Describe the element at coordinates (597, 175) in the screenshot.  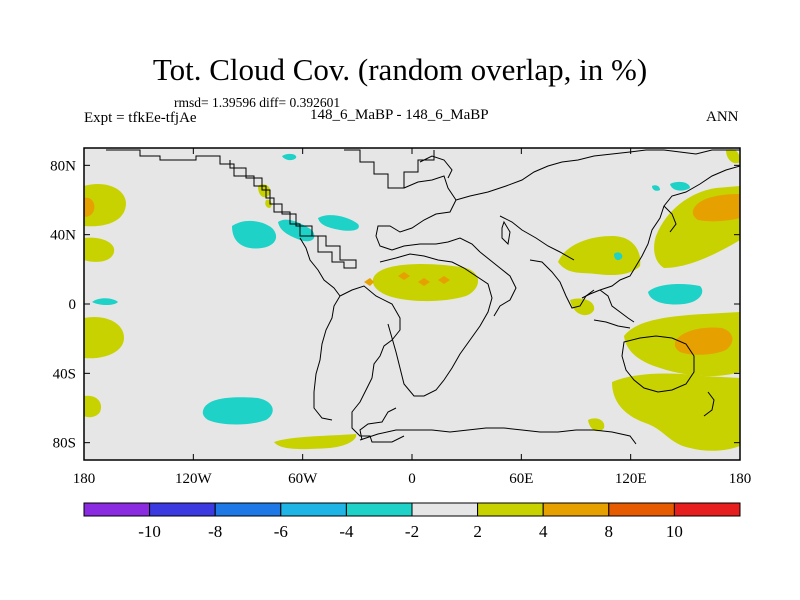
I see `coastline-asia-north` at that location.